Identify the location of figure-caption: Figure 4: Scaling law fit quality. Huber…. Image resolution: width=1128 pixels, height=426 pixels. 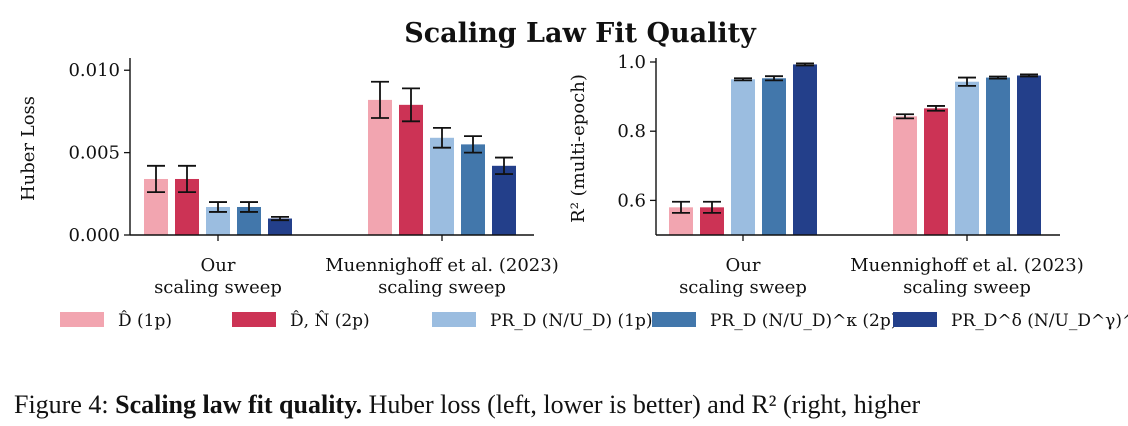
(569, 405).